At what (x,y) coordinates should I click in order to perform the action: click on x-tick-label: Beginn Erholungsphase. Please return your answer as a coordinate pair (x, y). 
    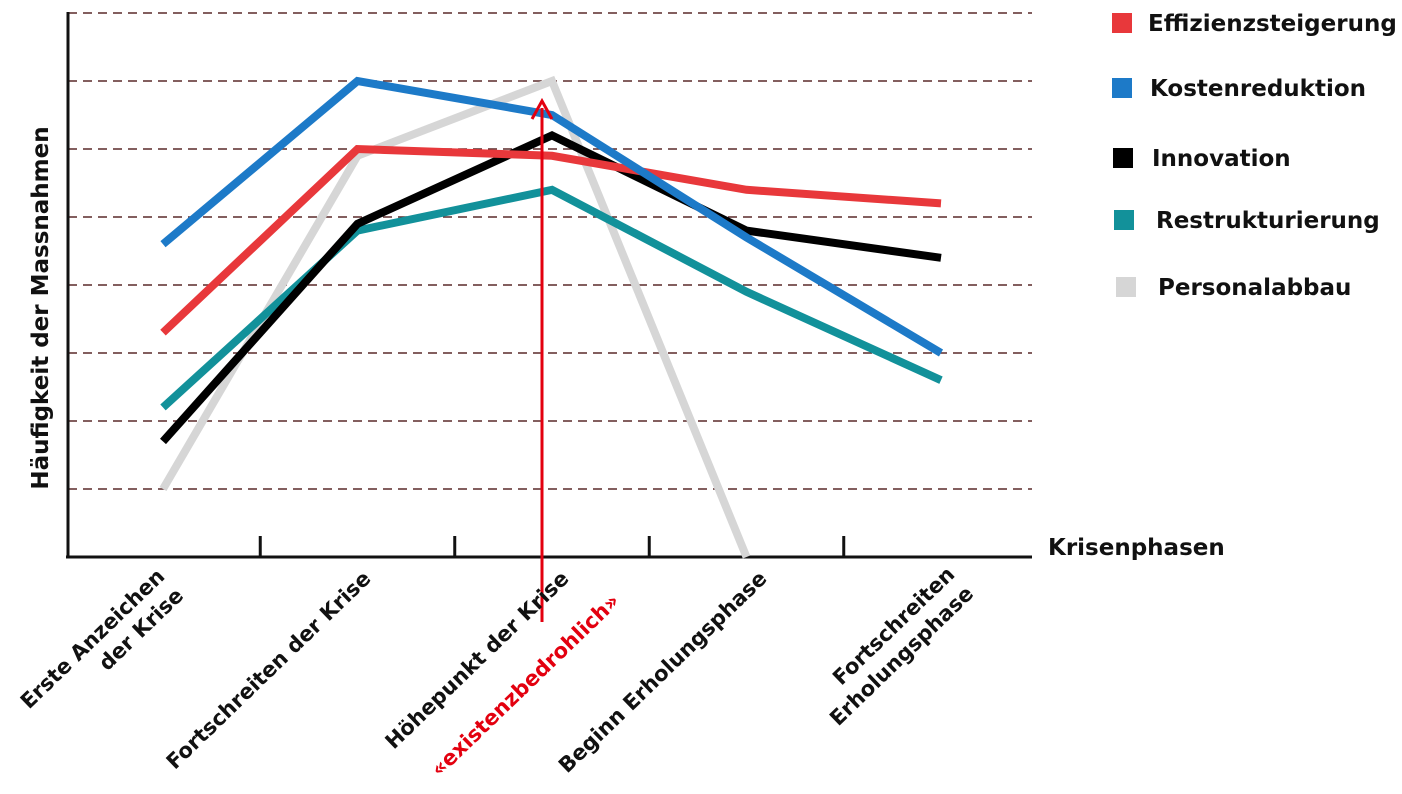
    Looking at the image, I should click on (663, 671).